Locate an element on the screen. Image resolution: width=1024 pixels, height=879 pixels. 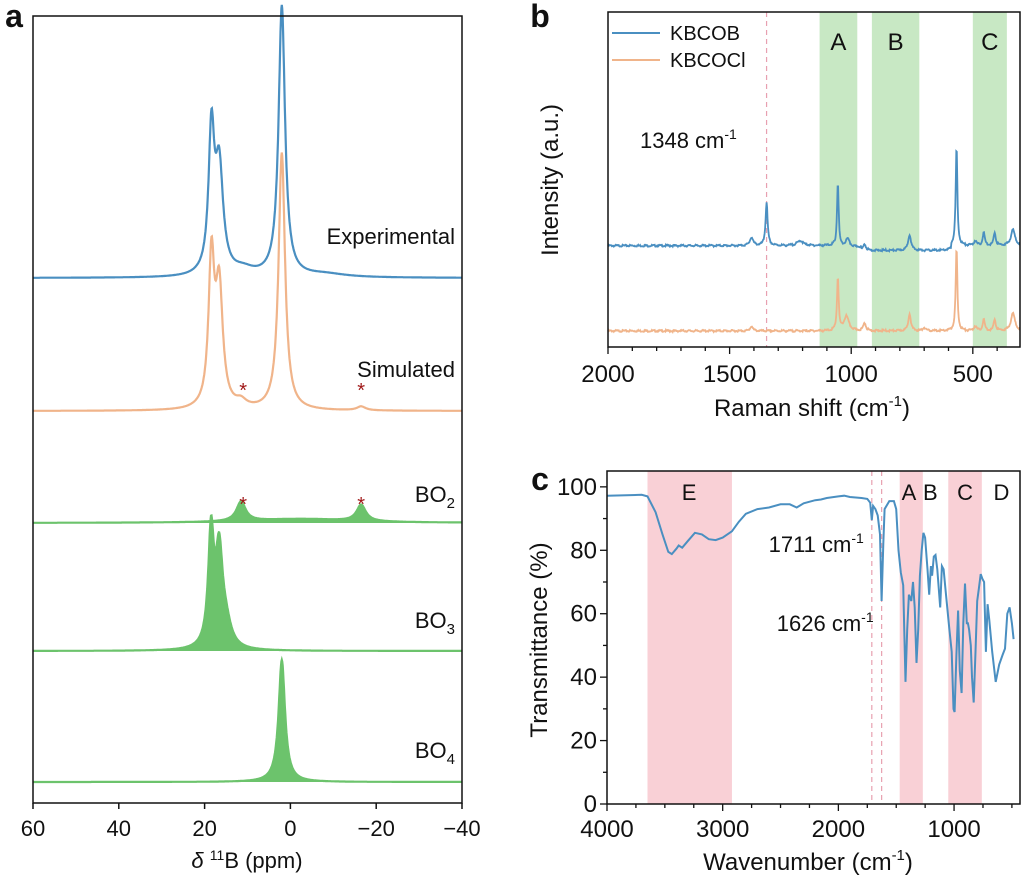
series-label: BO4 is located at coordinates (435, 753).